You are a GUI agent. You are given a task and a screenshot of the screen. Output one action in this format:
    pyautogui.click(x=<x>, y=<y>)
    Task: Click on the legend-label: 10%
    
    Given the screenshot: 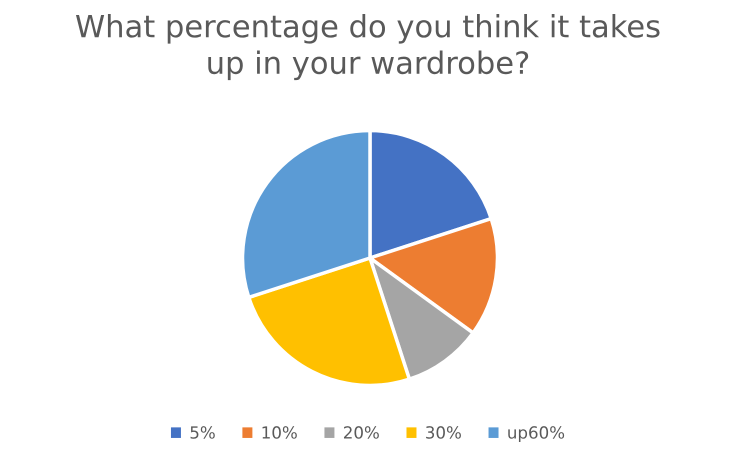 What is the action you would take?
    pyautogui.click(x=279, y=432)
    